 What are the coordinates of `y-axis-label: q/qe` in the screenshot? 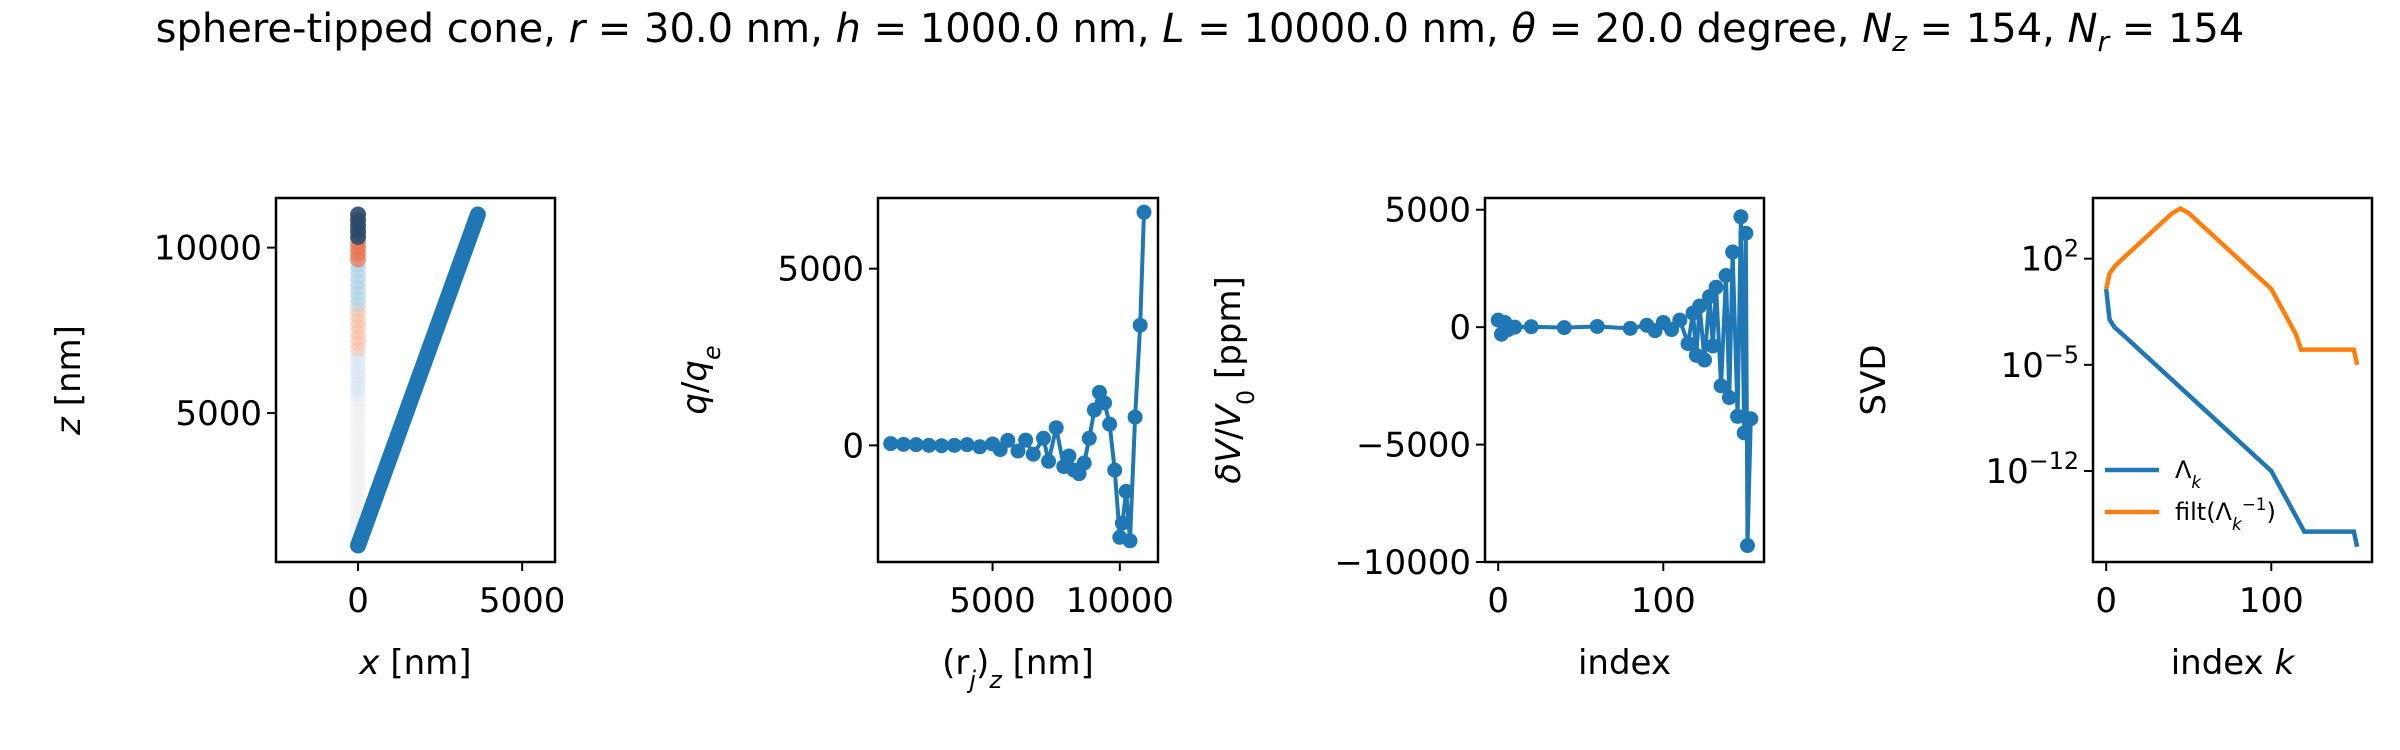 It's located at (700, 379).